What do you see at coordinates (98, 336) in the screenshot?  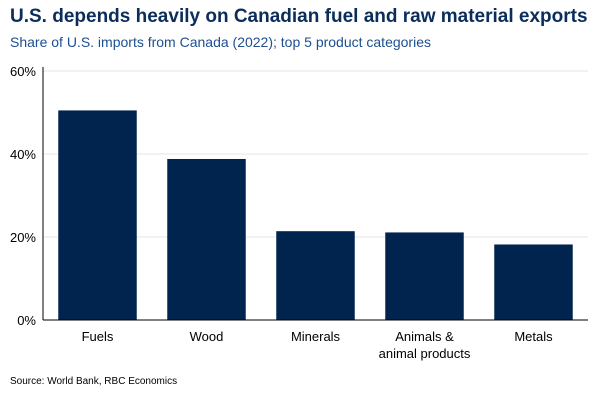 I see `x-tick-label: Fuels` at bounding box center [98, 336].